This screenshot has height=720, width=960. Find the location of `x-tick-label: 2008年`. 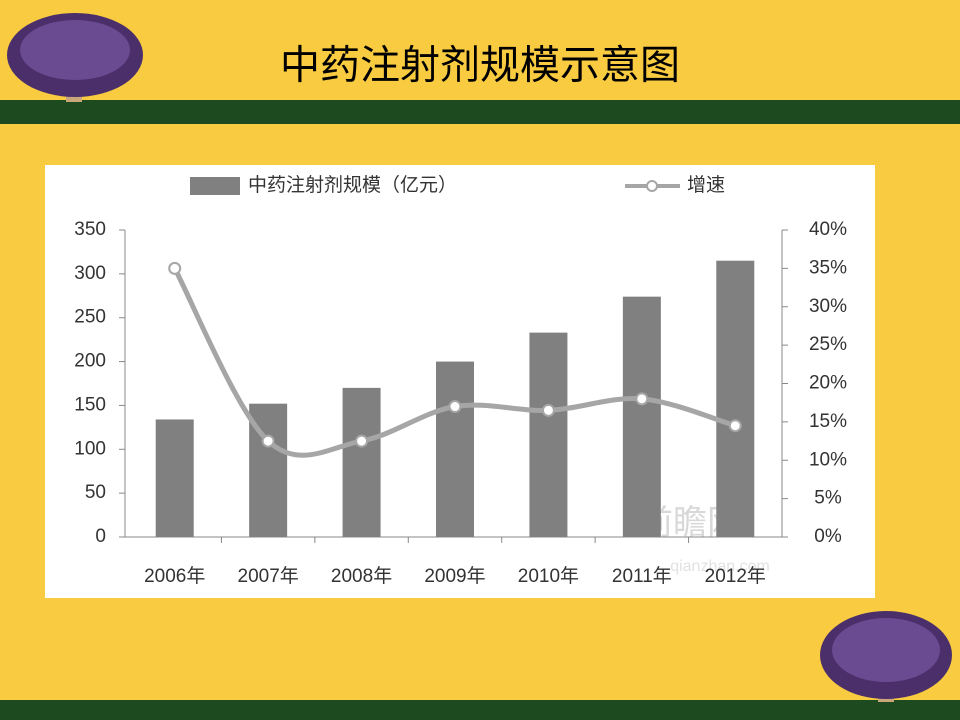

x-tick-label: 2008年 is located at coordinates (361, 576).